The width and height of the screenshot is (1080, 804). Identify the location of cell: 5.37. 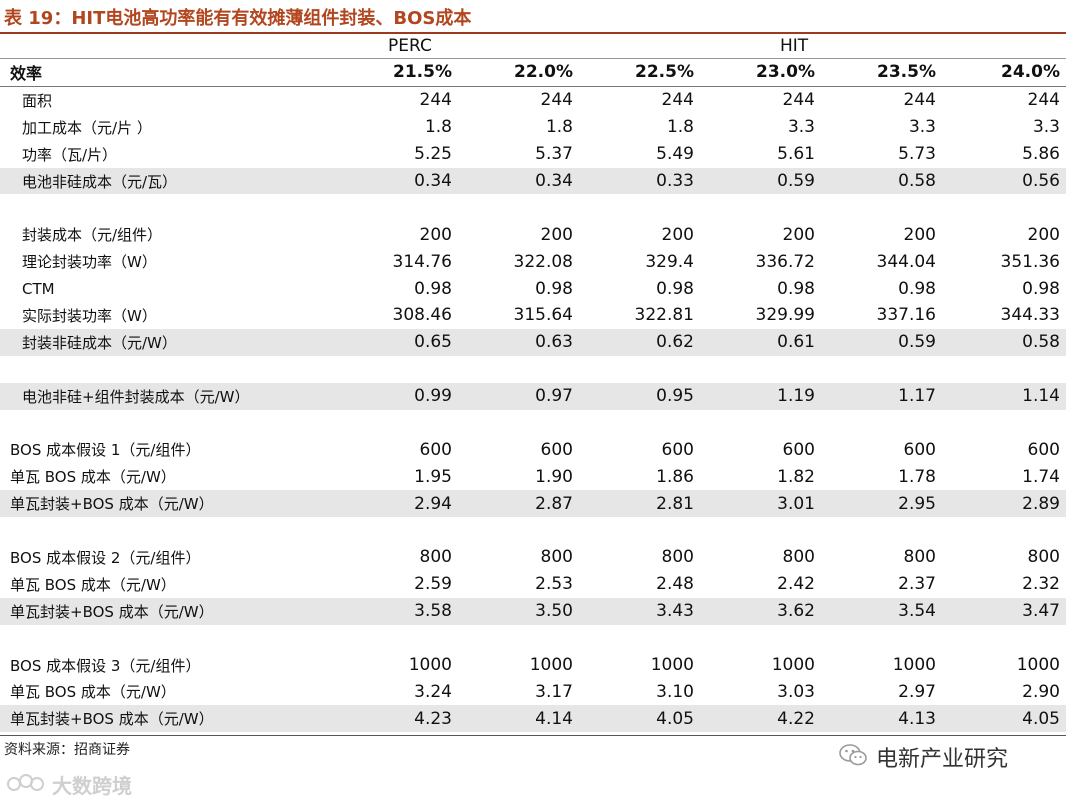
(554, 154).